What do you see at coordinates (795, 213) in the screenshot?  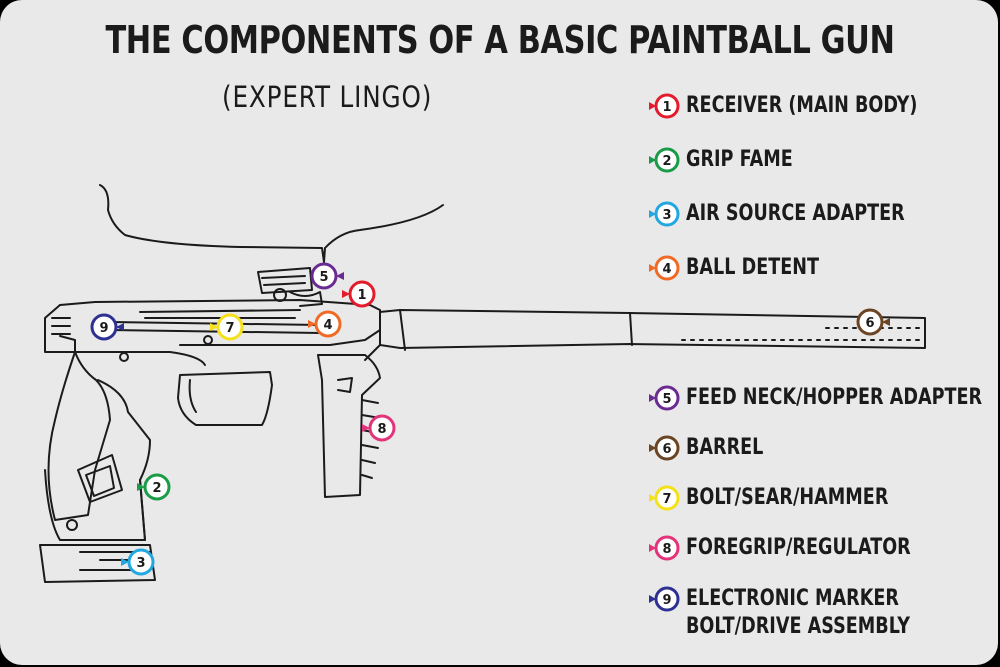 I see `legend-label-air-source-adapter: AIR SOURCE ADAPTER` at bounding box center [795, 213].